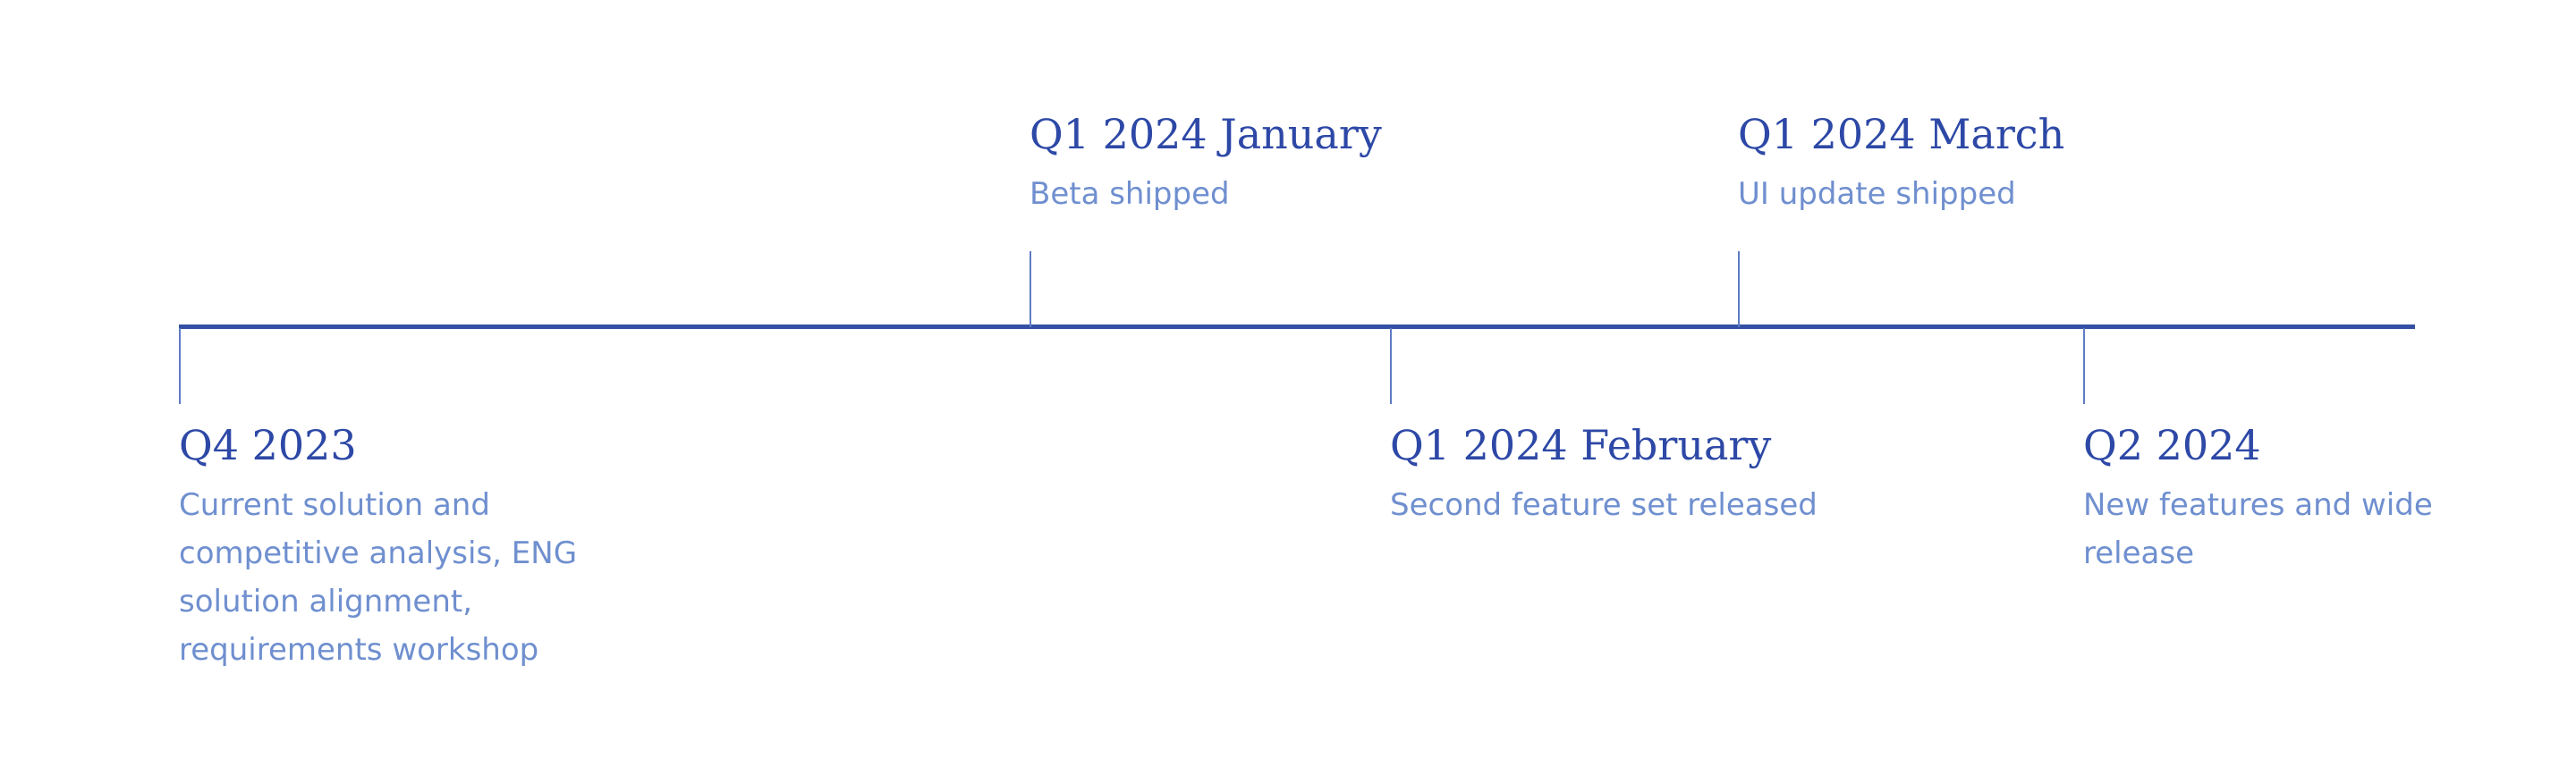  Describe the element at coordinates (2172, 445) in the screenshot. I see `milestone-date: Q2 2024` at that location.